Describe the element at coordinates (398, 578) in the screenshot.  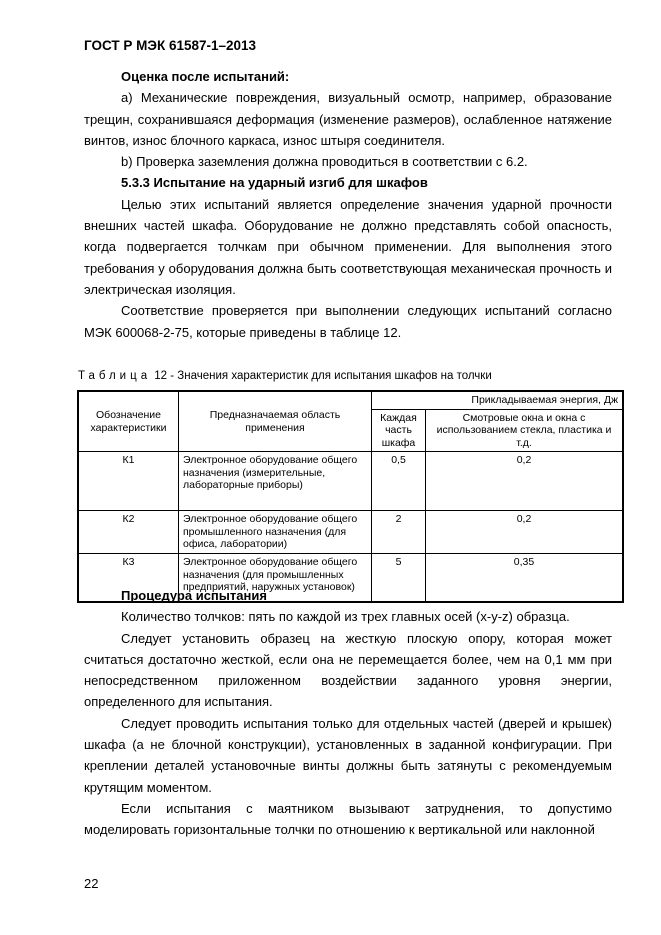
I see `cell-each: 5` at that location.